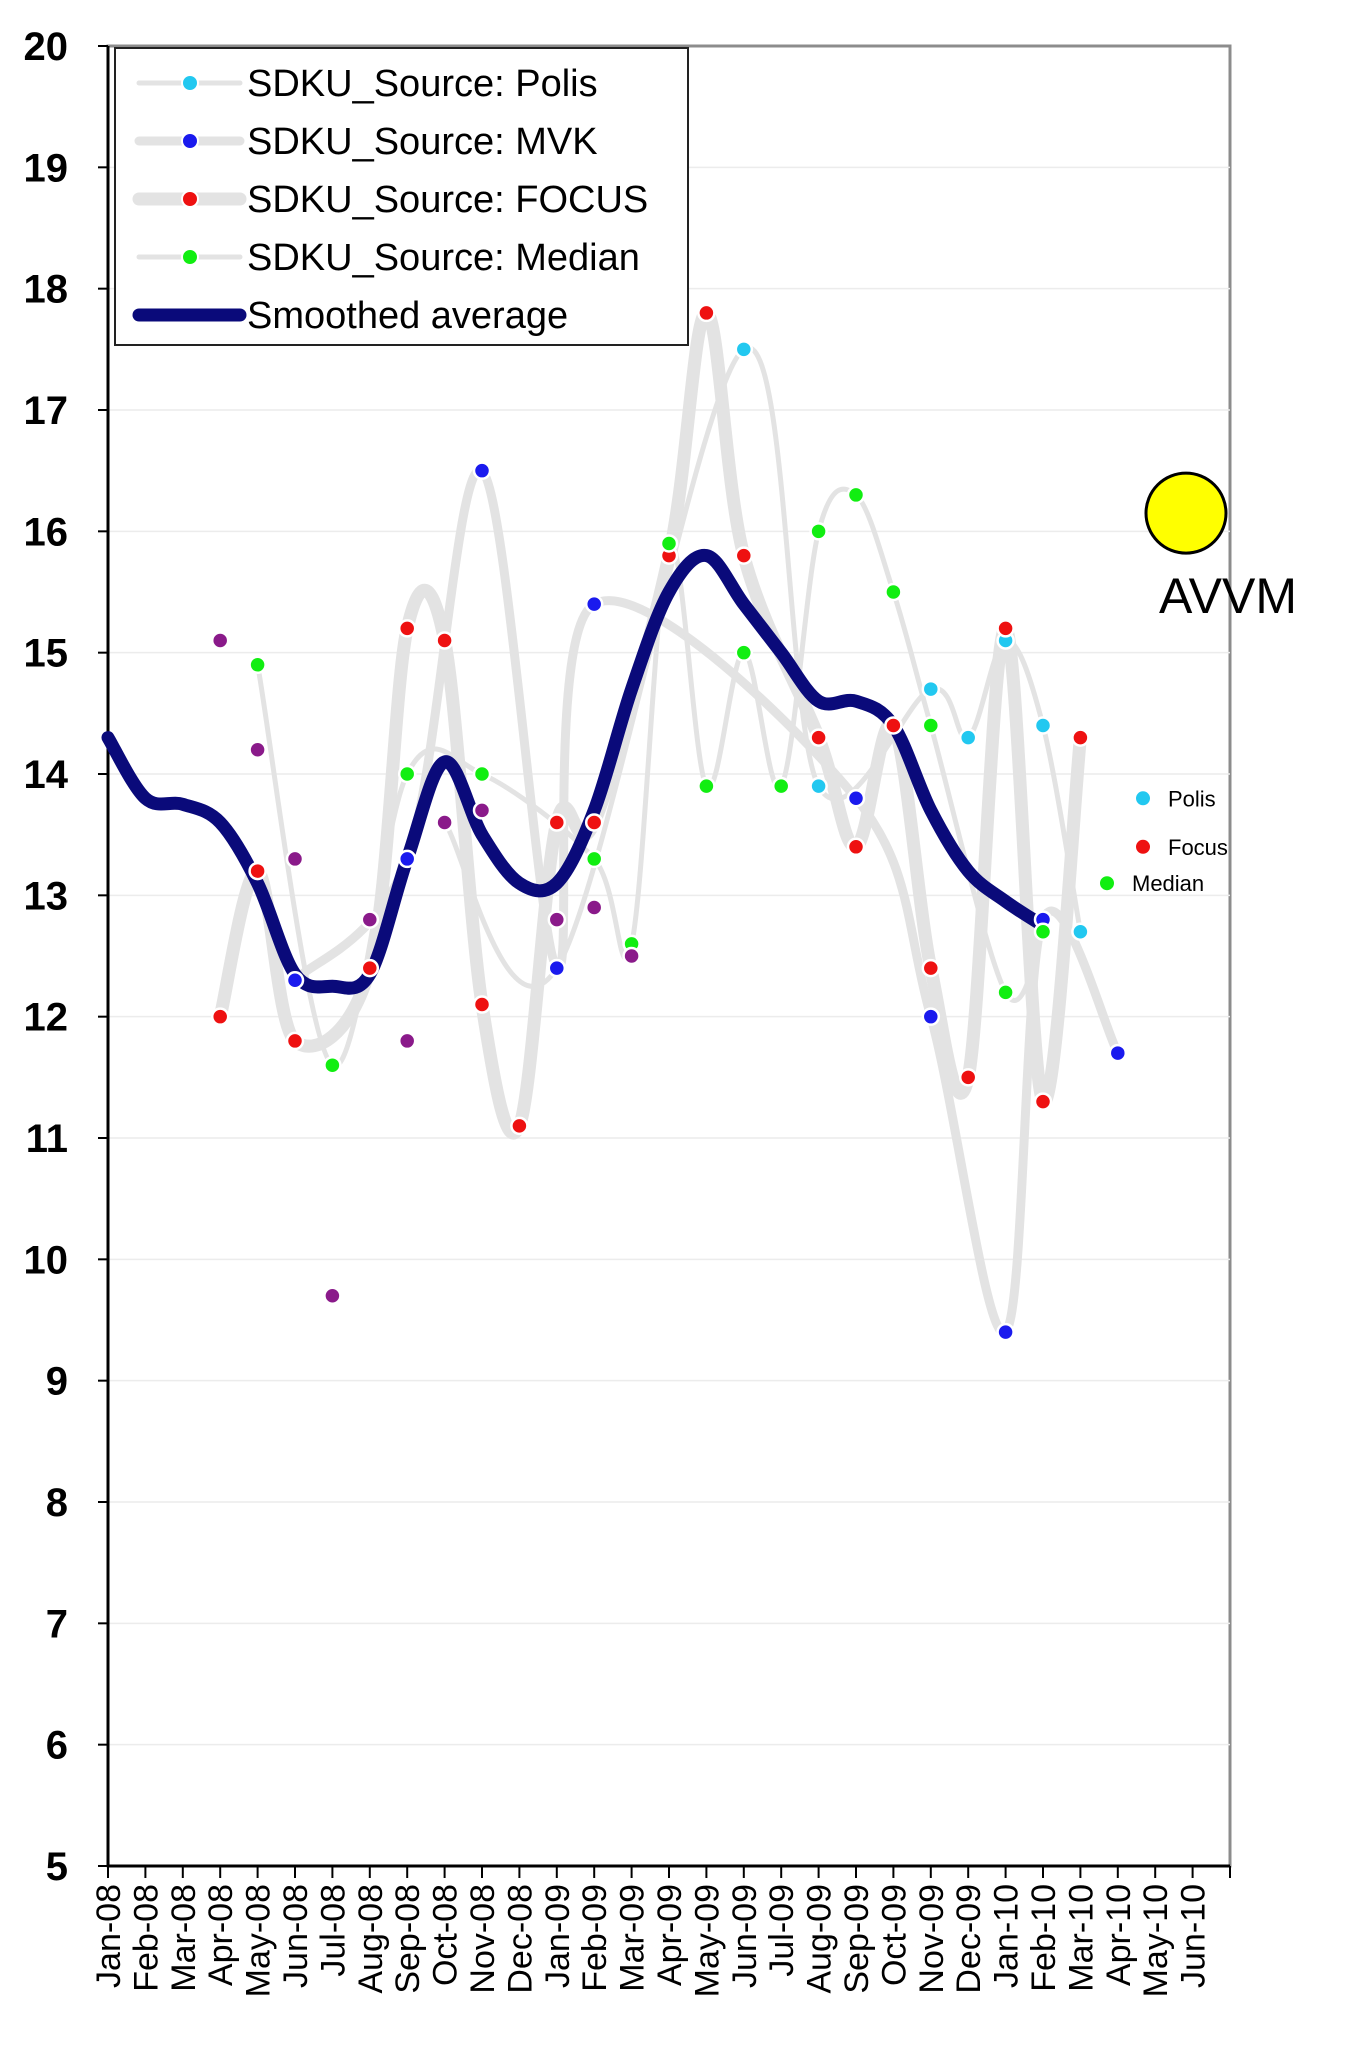  Describe the element at coordinates (707, 1940) in the screenshot. I see `x-tick-label: May-09` at that location.